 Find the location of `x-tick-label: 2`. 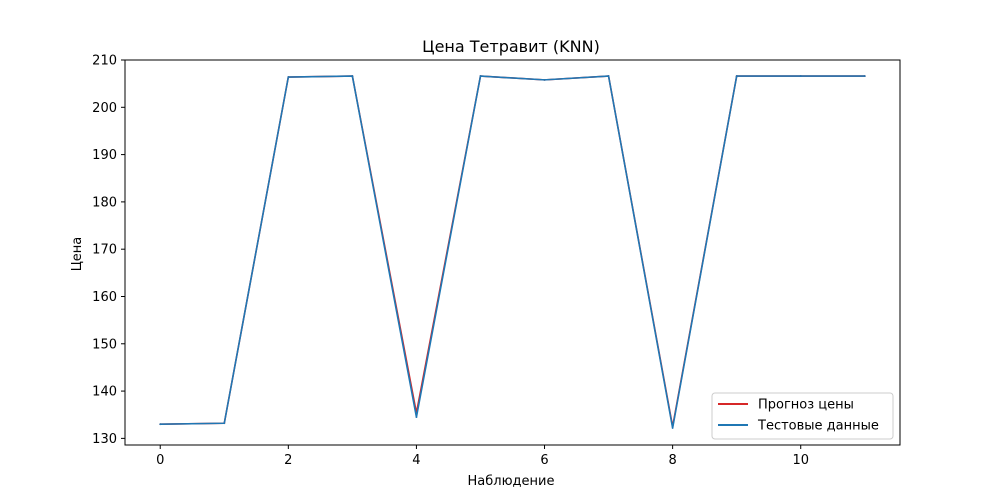

x-tick-label: 2 is located at coordinates (288, 460).